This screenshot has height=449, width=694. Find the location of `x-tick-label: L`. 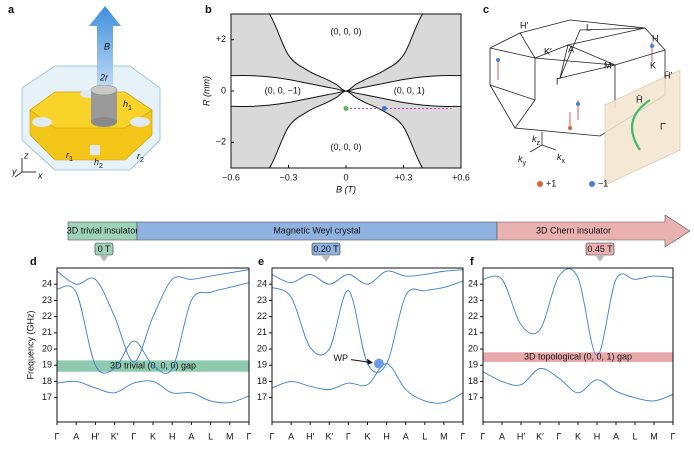

x-tick-label: L is located at coordinates (210, 436).